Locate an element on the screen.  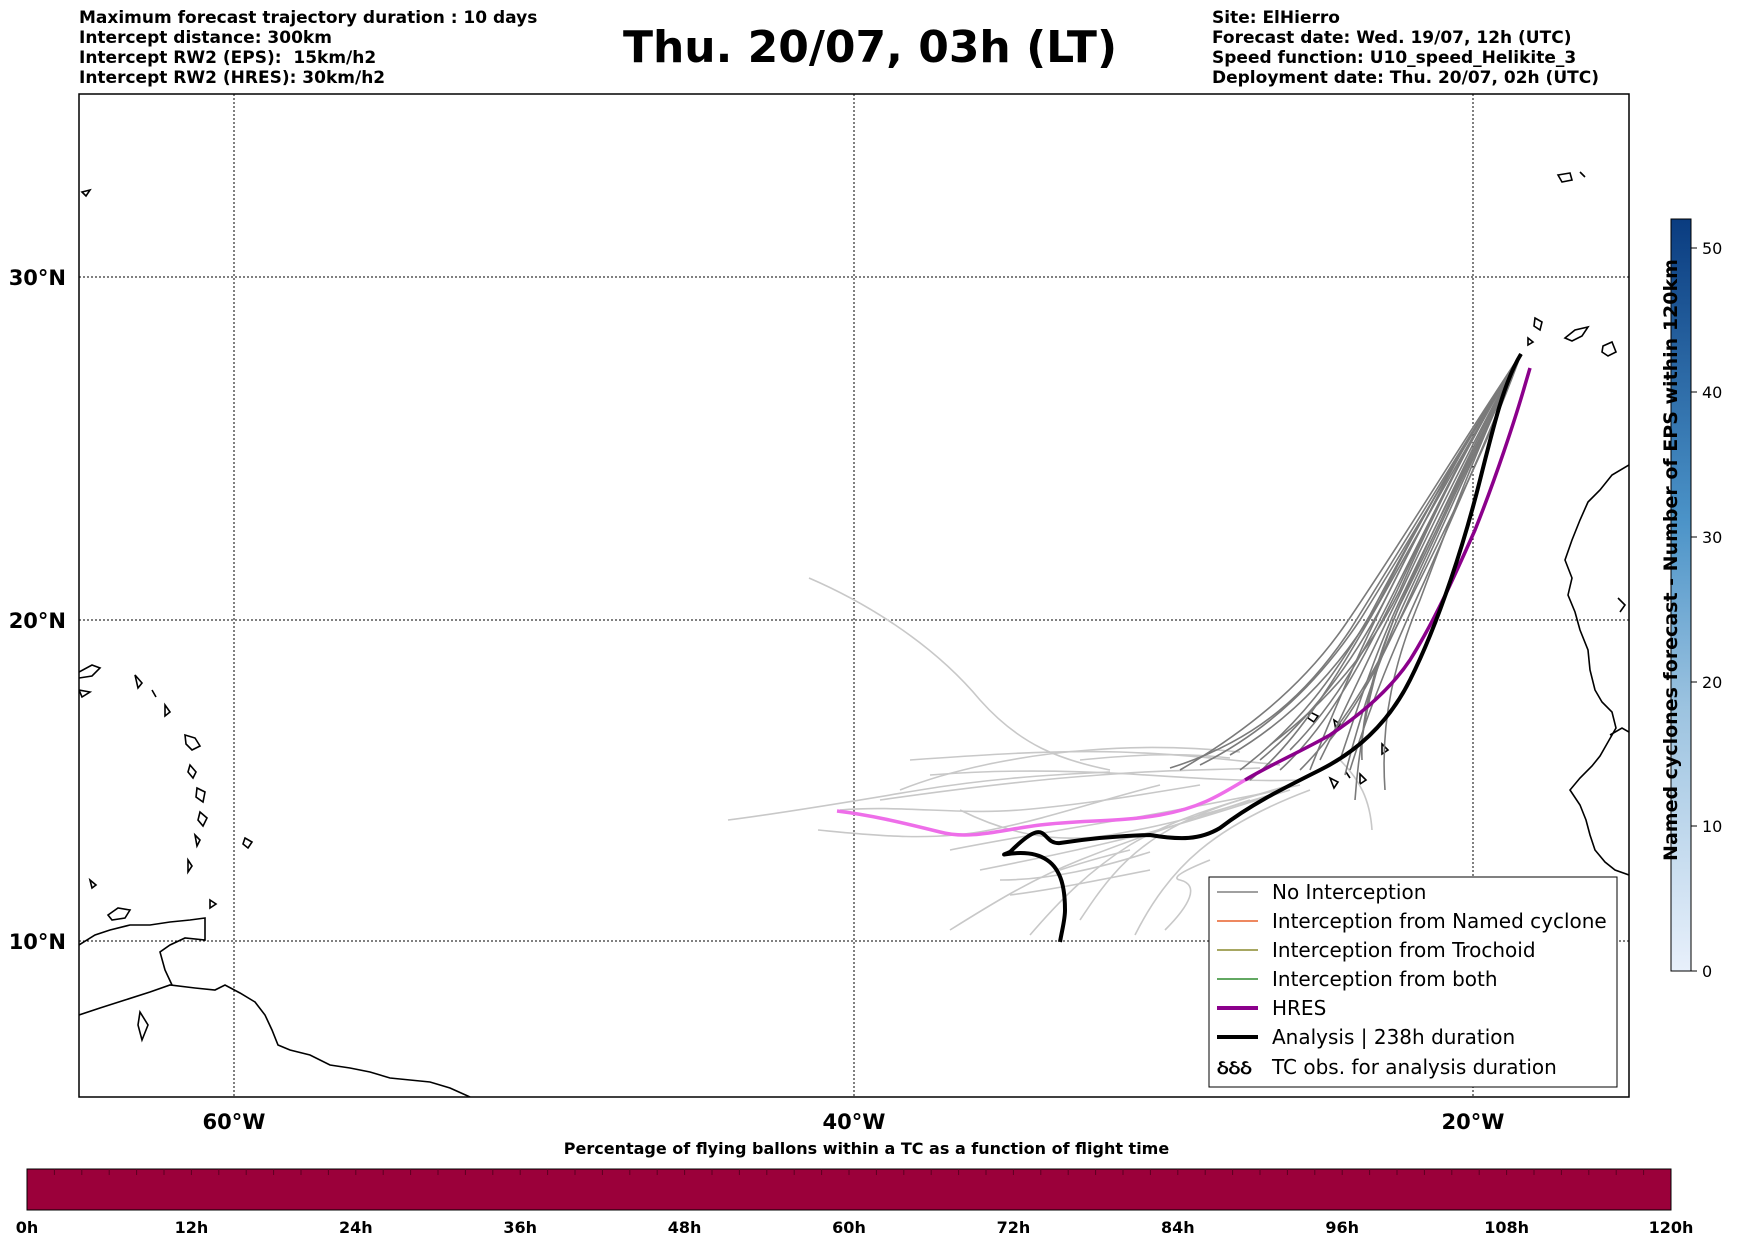
lat-axis-labels: 30°N 20°N 10°N is located at coordinates (37, 610).